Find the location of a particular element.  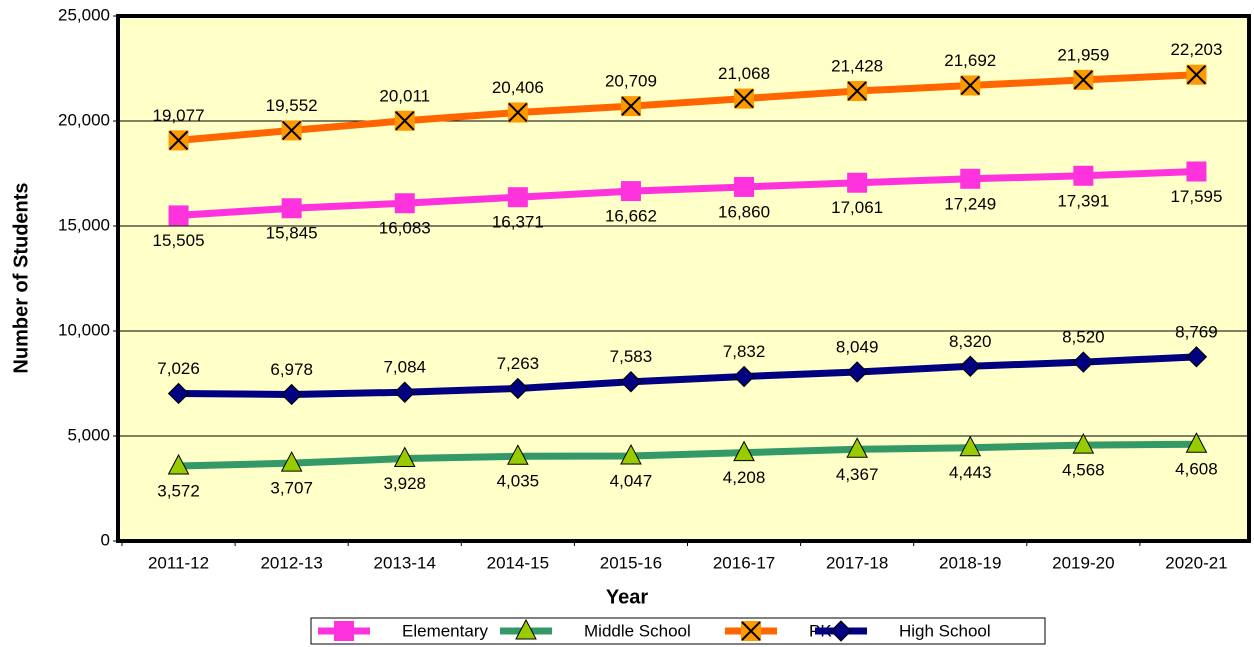

data-label: 15,845 is located at coordinates (292, 233).